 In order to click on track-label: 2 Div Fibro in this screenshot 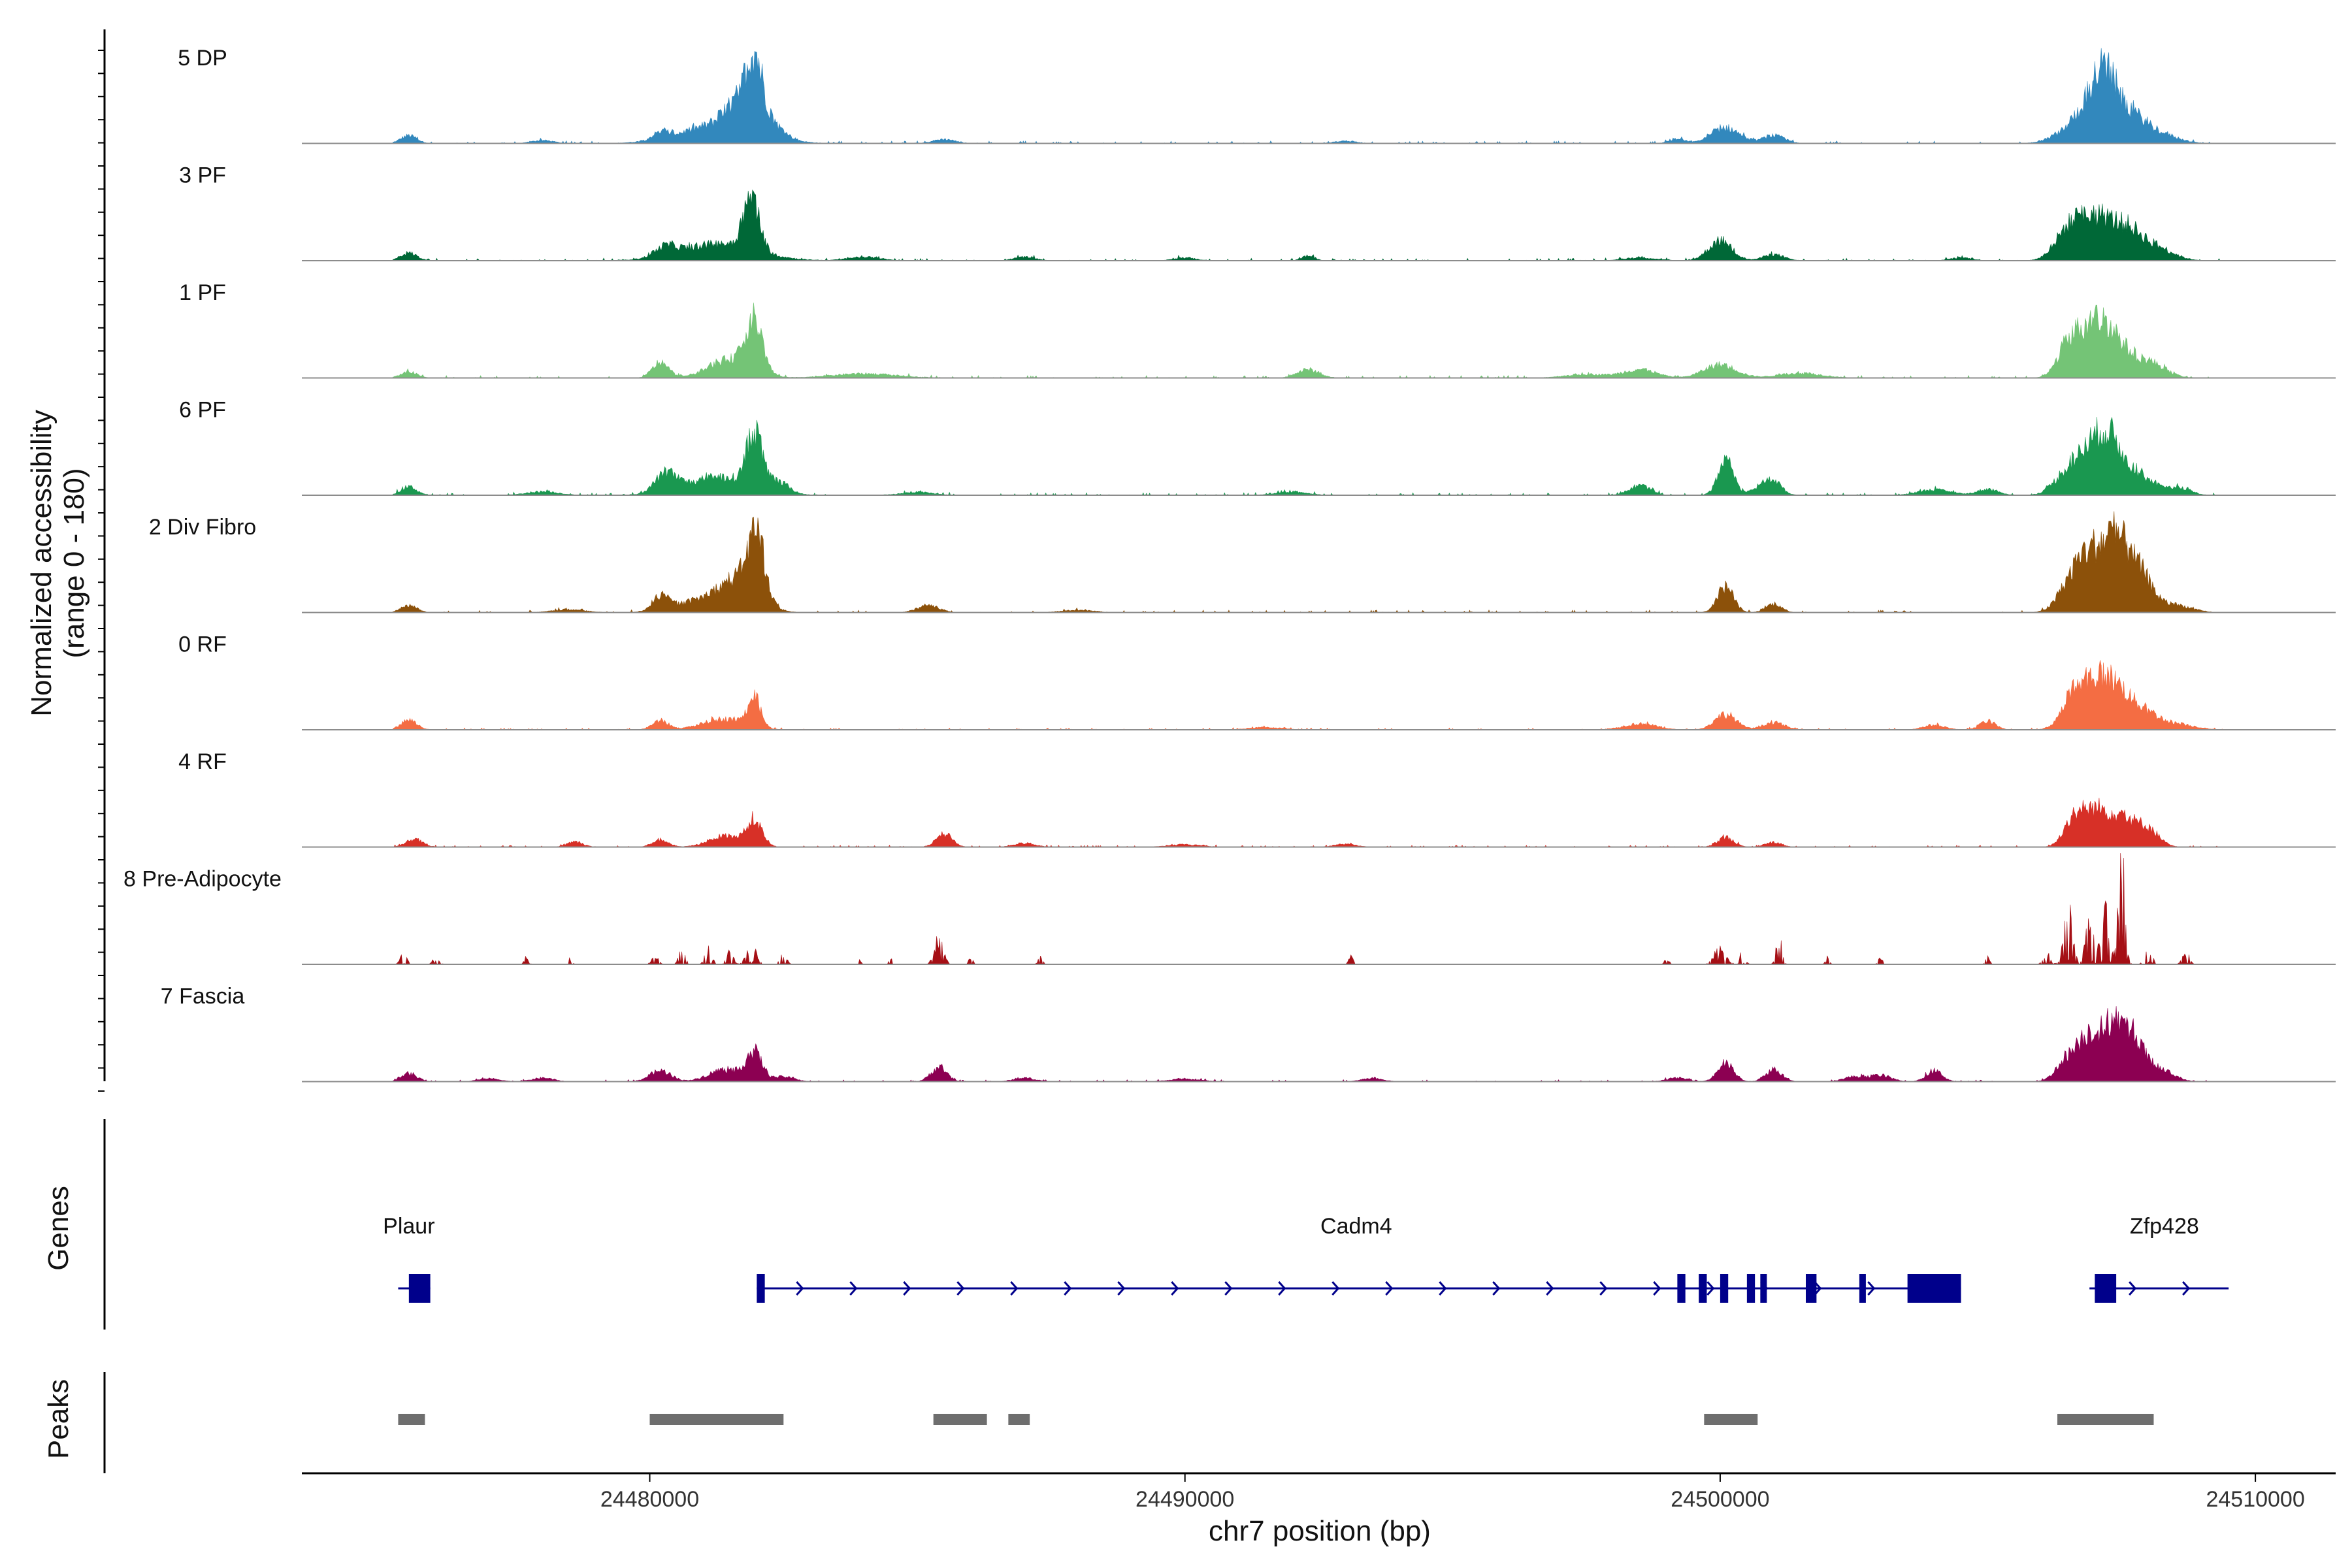, I will do `click(202, 527)`.